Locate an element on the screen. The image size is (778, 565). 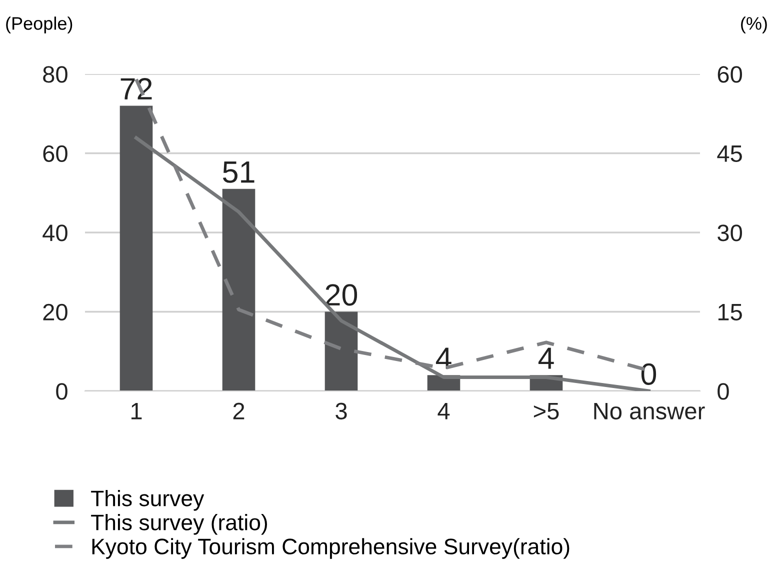
data-label: 0 is located at coordinates (648, 374).